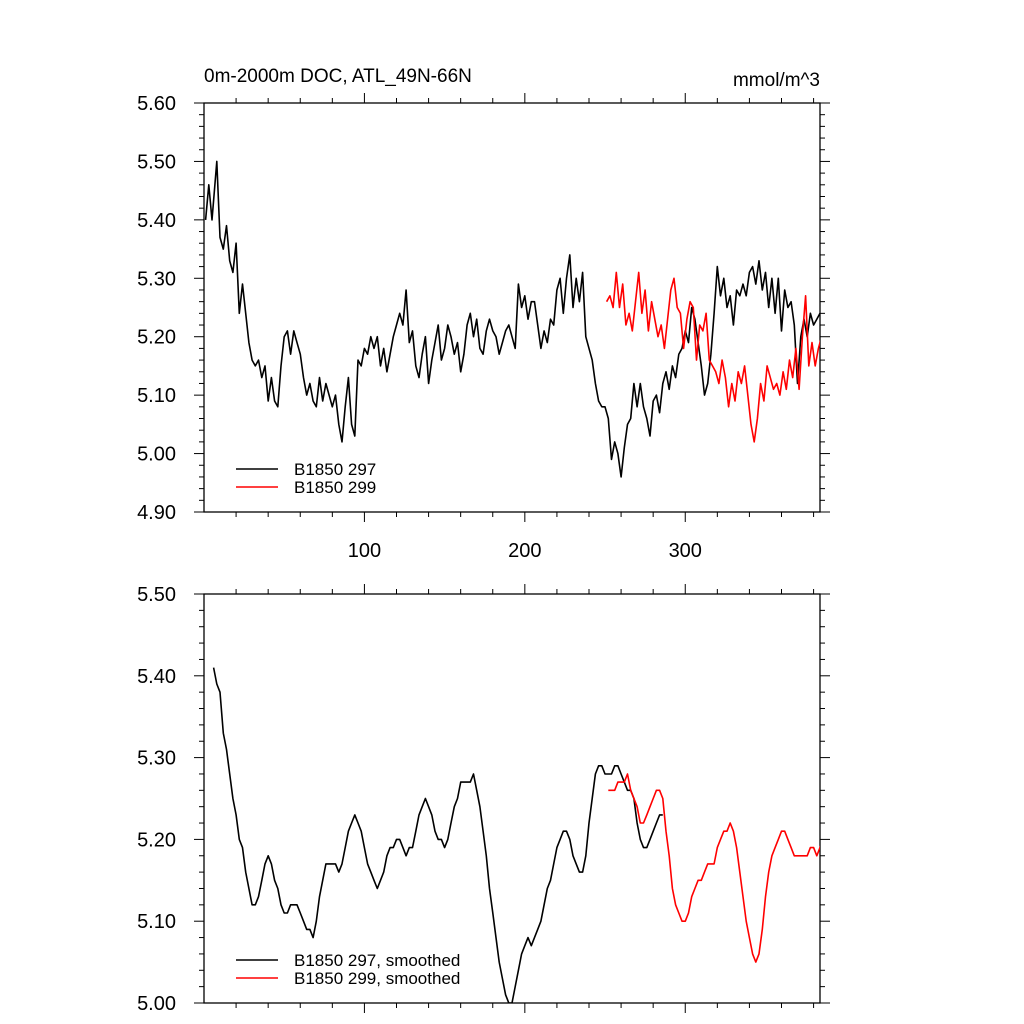 The height and width of the screenshot is (1024, 1024). What do you see at coordinates (685, 551) in the screenshot?
I see `x-tick-label: 300` at bounding box center [685, 551].